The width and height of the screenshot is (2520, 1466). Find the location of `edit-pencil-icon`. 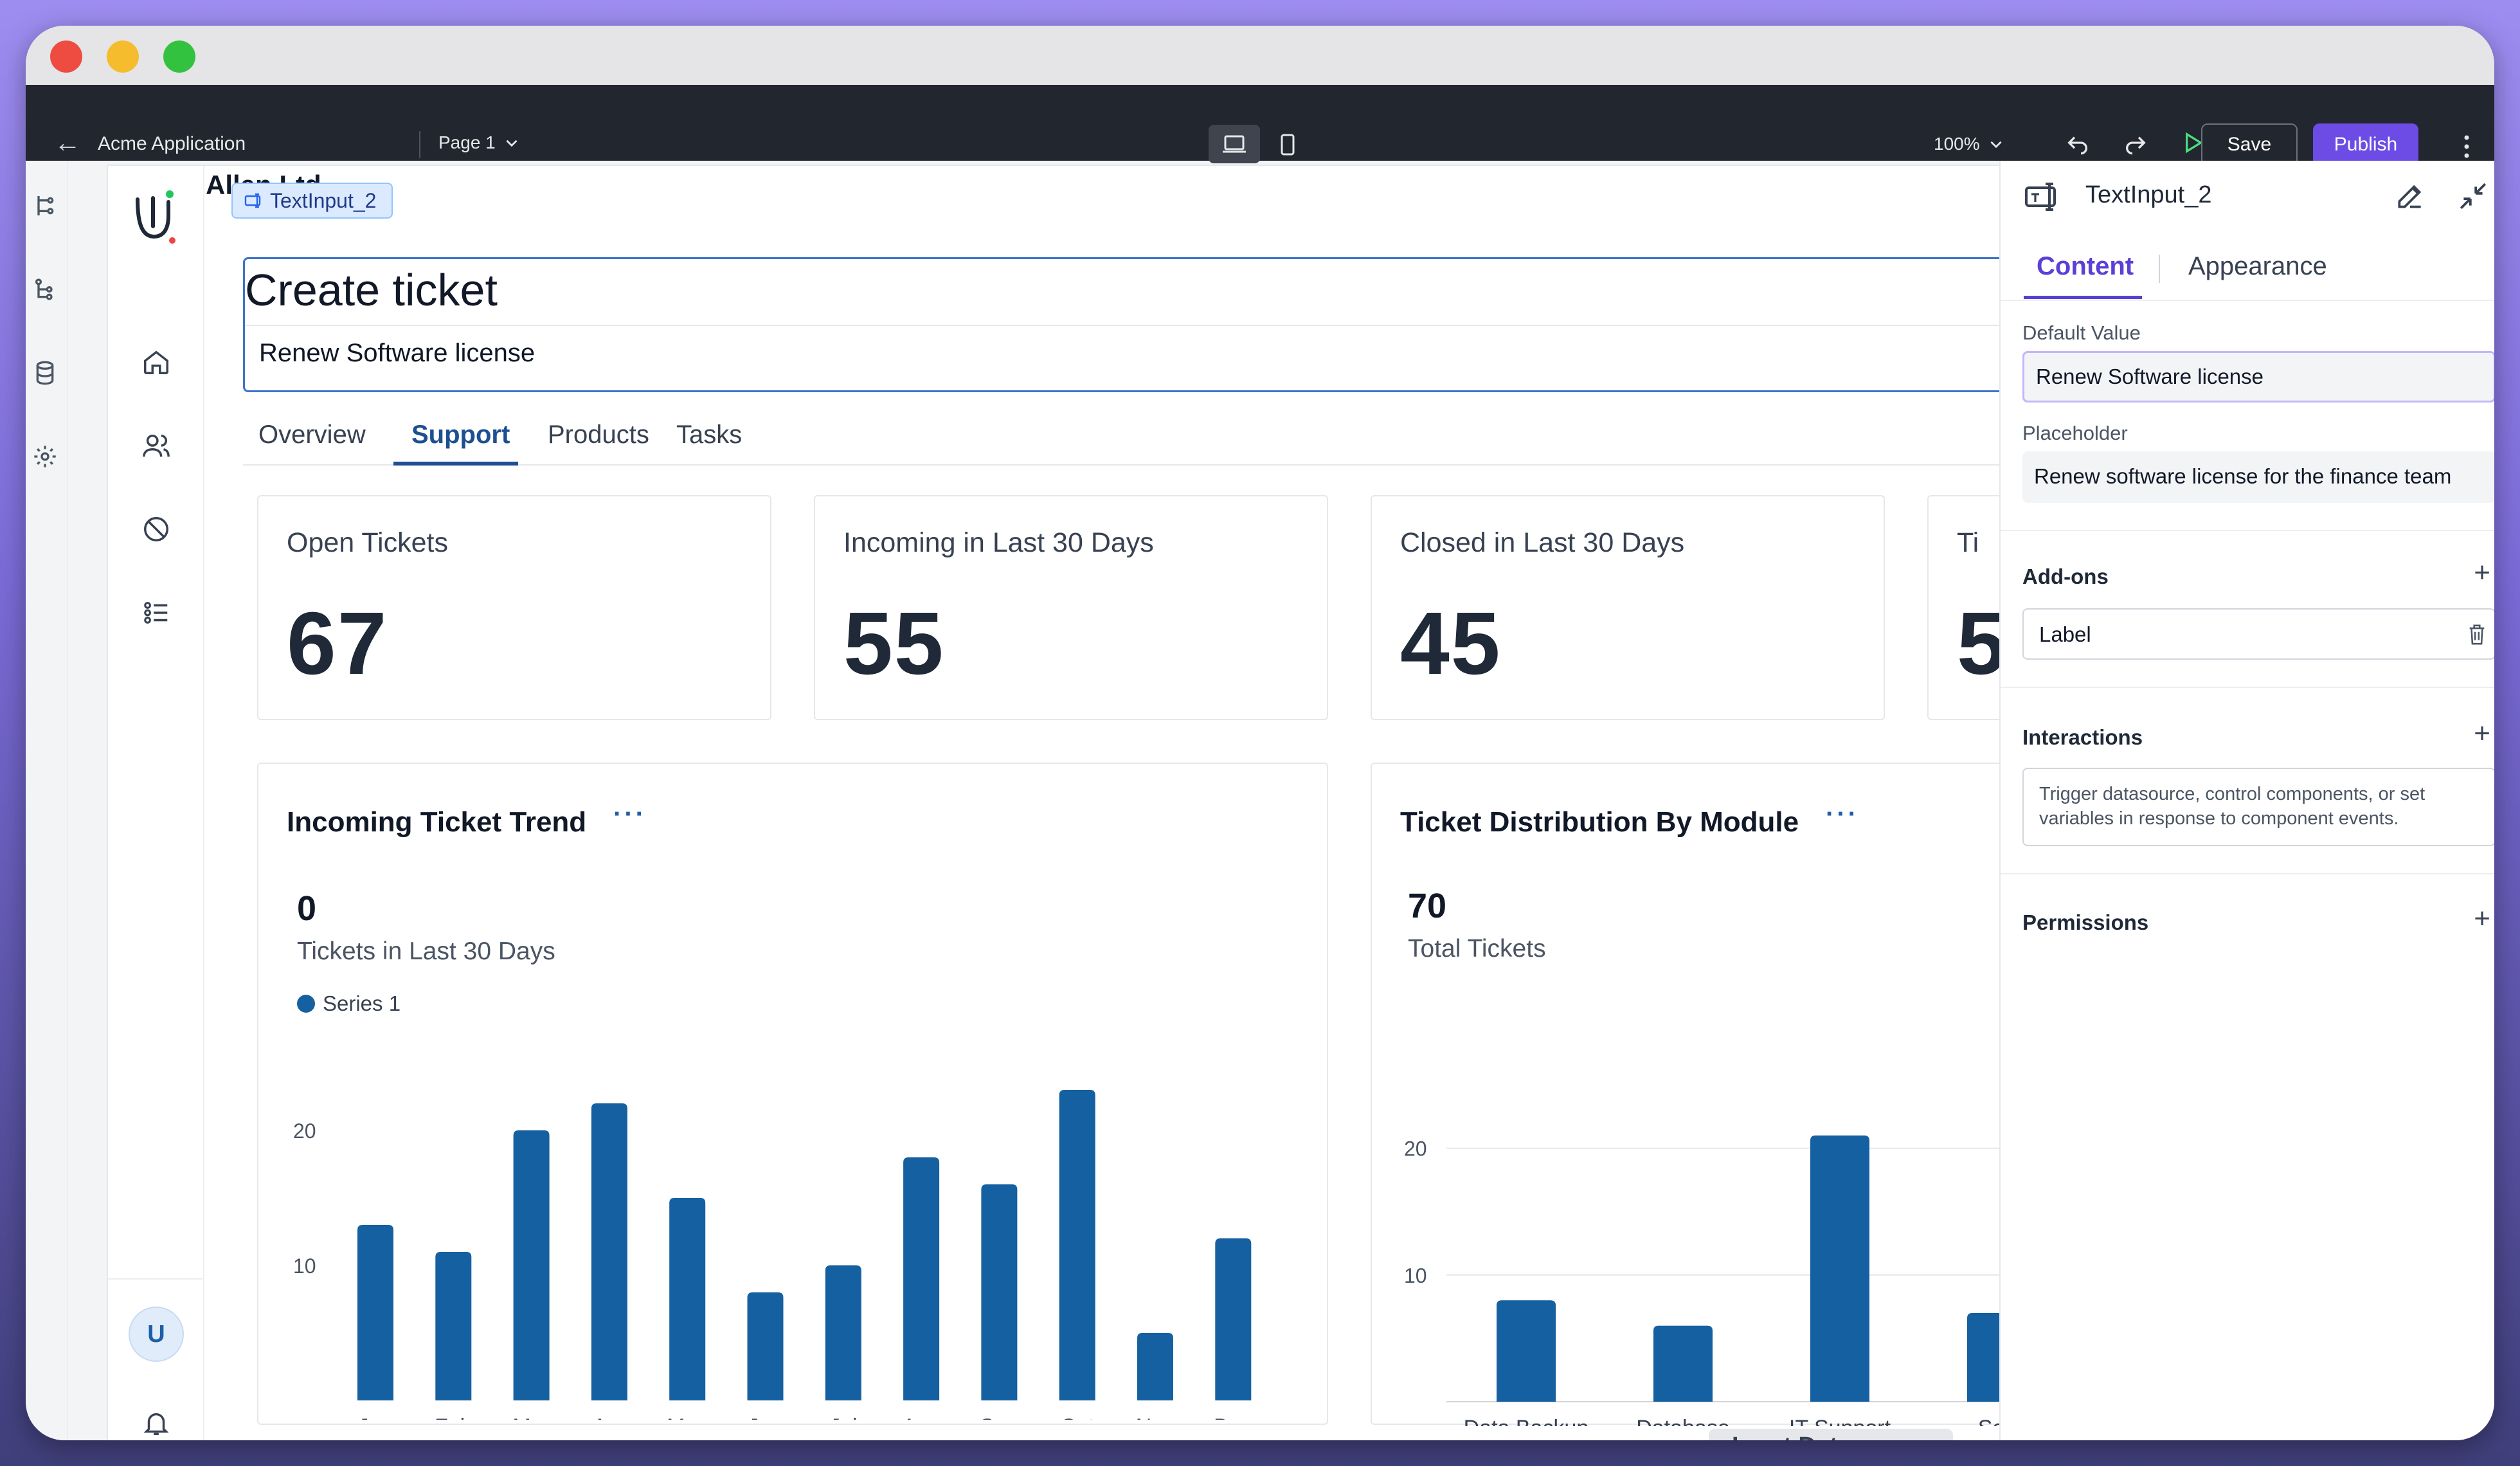

edit-pencil-icon is located at coordinates (2410, 196).